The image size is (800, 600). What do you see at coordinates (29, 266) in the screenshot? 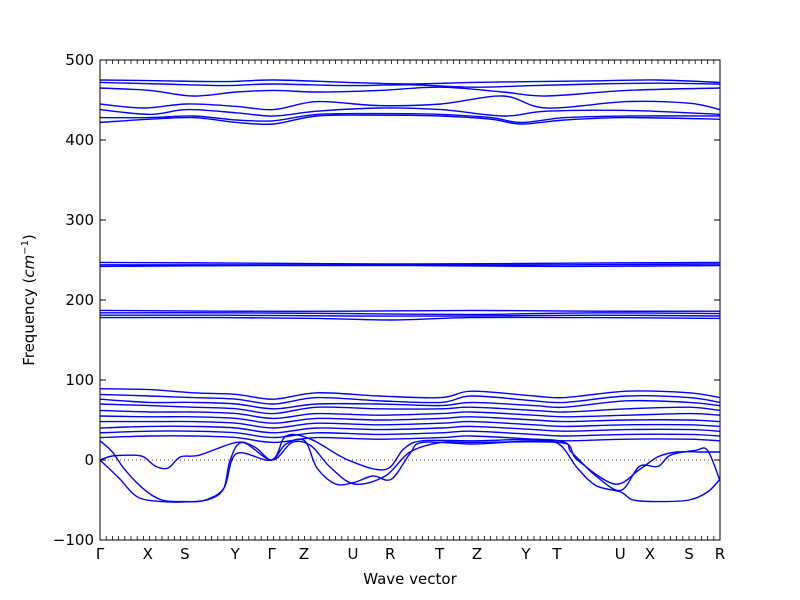
I see `y-axis-unit: cm` at bounding box center [29, 266].